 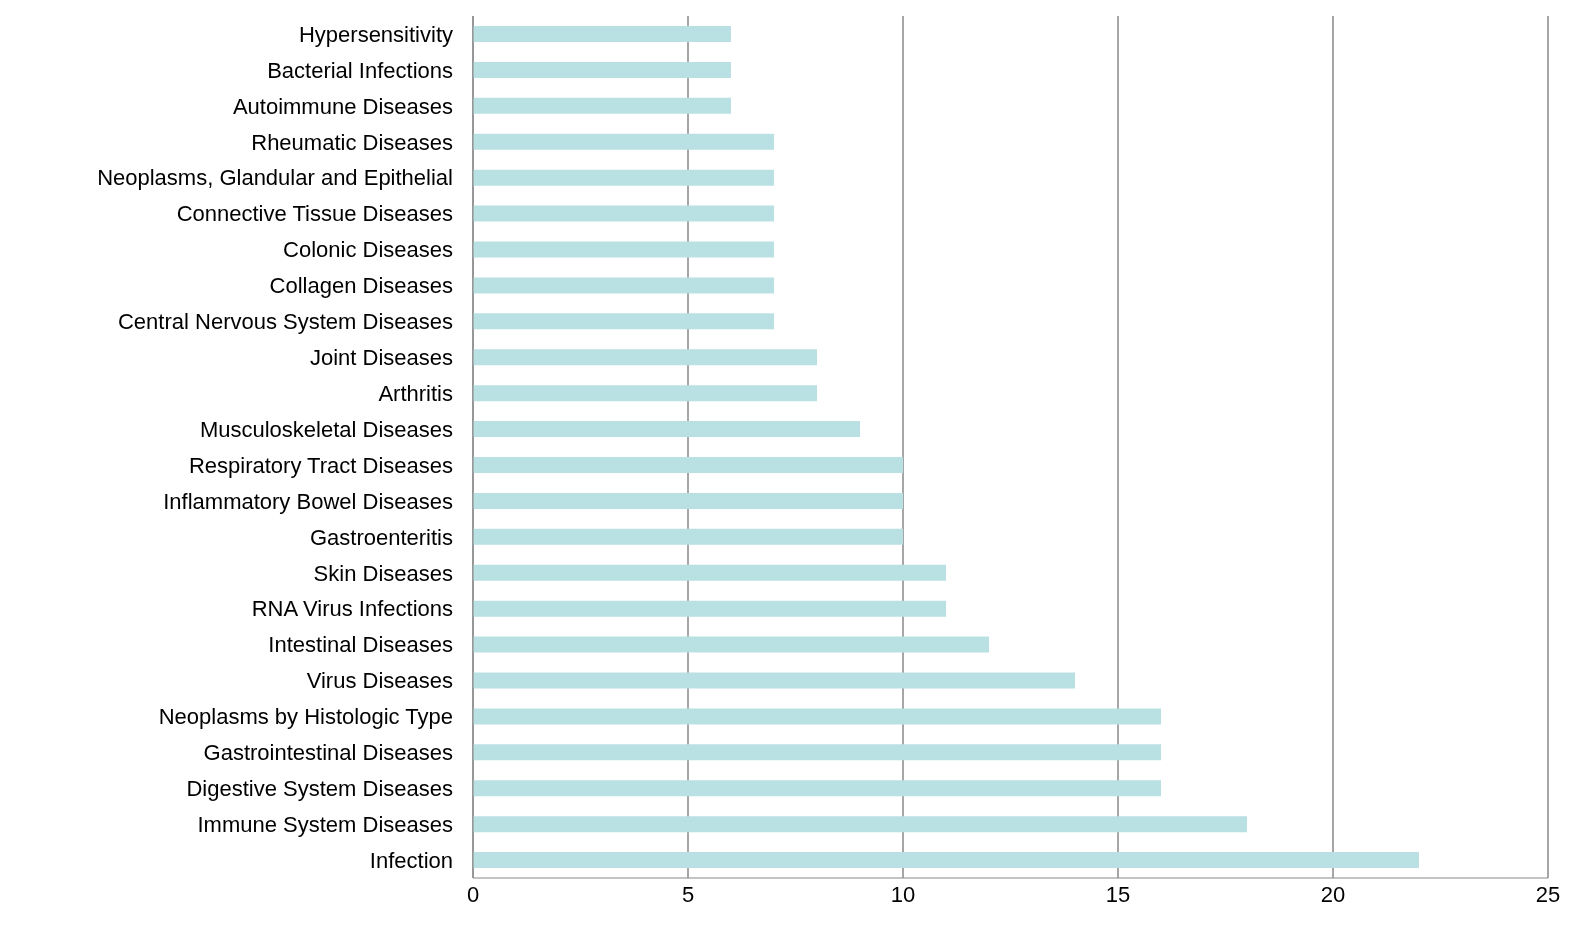 I want to click on x-tick-label: 5, so click(x=688, y=894).